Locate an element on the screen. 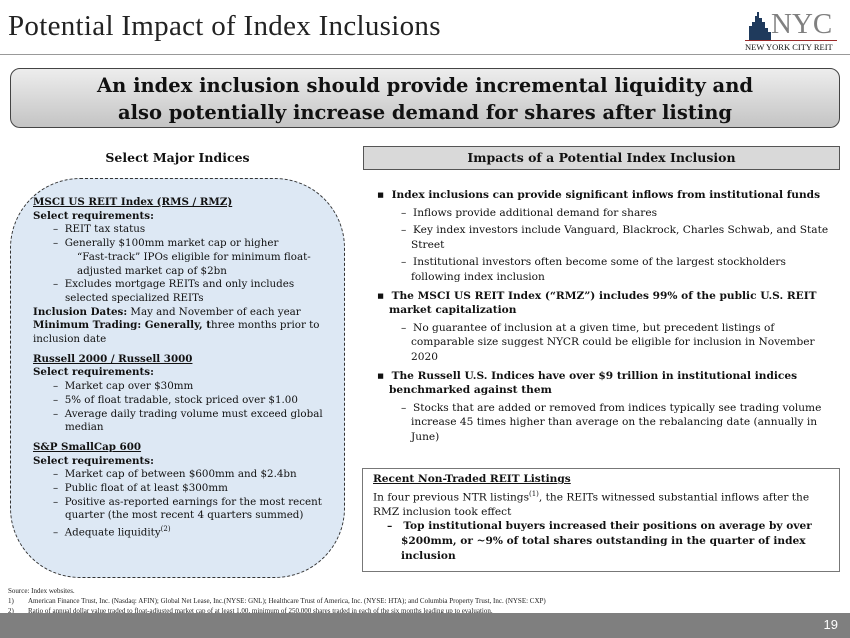 The height and width of the screenshot is (638, 850). title-divider is located at coordinates (425, 54).